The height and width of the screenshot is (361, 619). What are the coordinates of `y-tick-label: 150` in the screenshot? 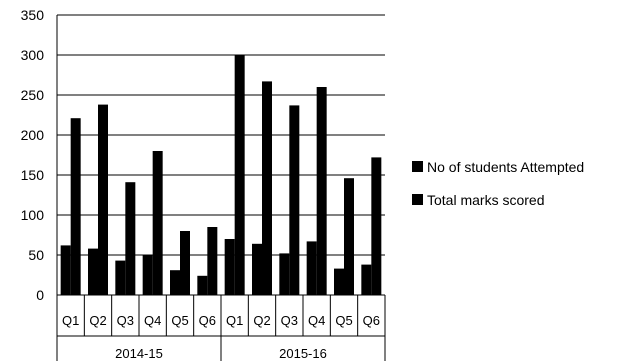 It's located at (33, 175).